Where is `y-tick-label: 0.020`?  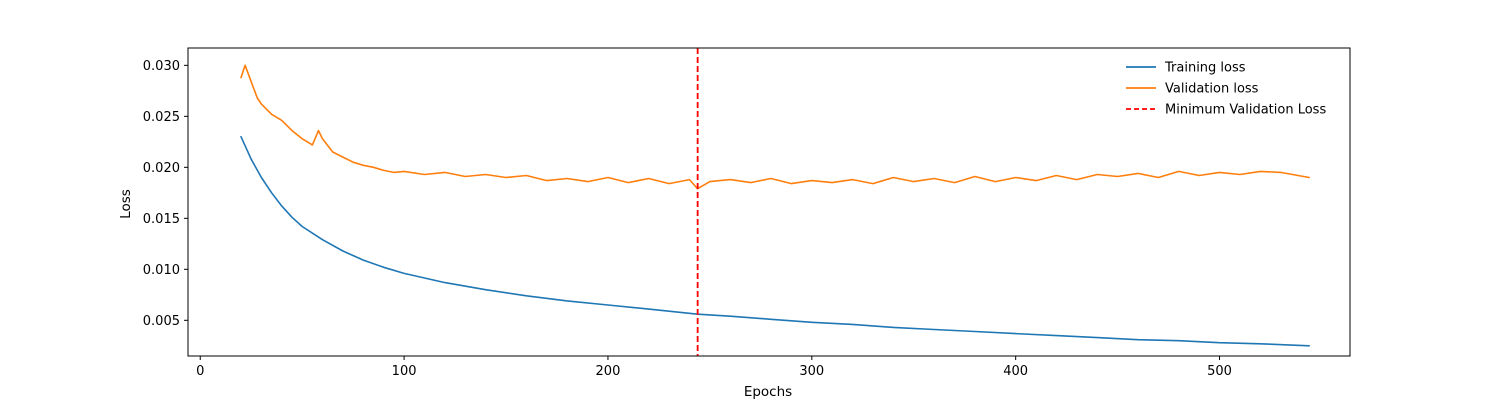
y-tick-label: 0.020 is located at coordinates (161, 168).